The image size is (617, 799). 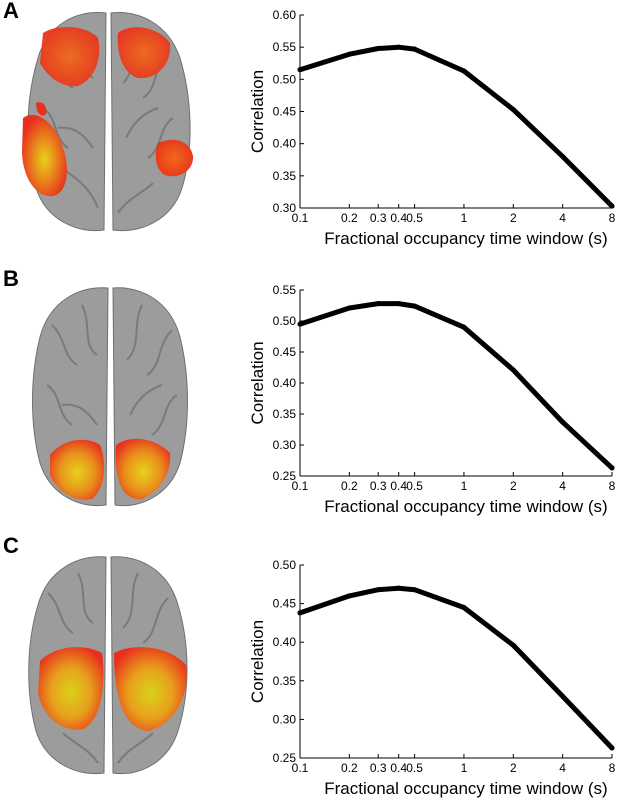 What do you see at coordinates (285, 15) in the screenshot?
I see `y-tick-label: 0.60` at bounding box center [285, 15].